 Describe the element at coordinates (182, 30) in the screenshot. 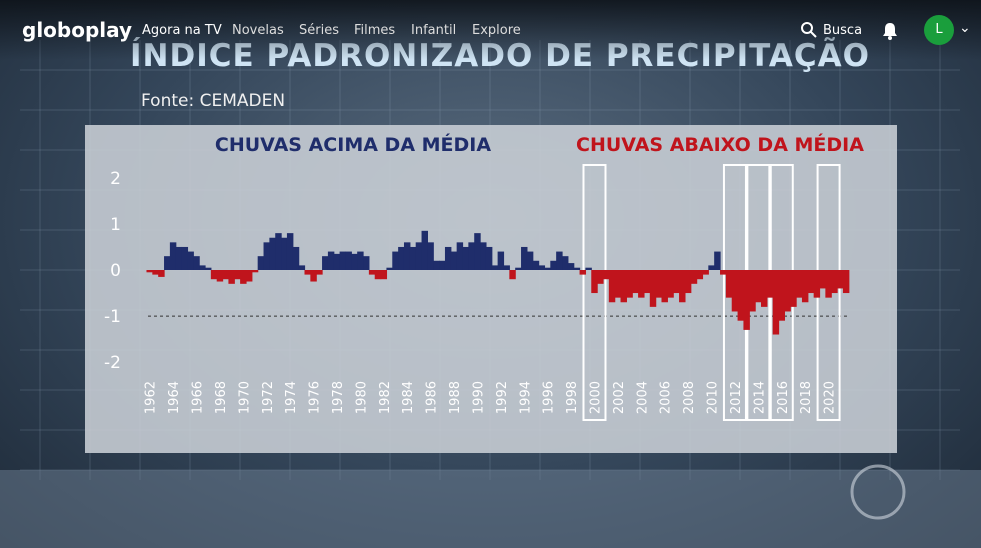

I see `nav-item: Agora na TV` at that location.